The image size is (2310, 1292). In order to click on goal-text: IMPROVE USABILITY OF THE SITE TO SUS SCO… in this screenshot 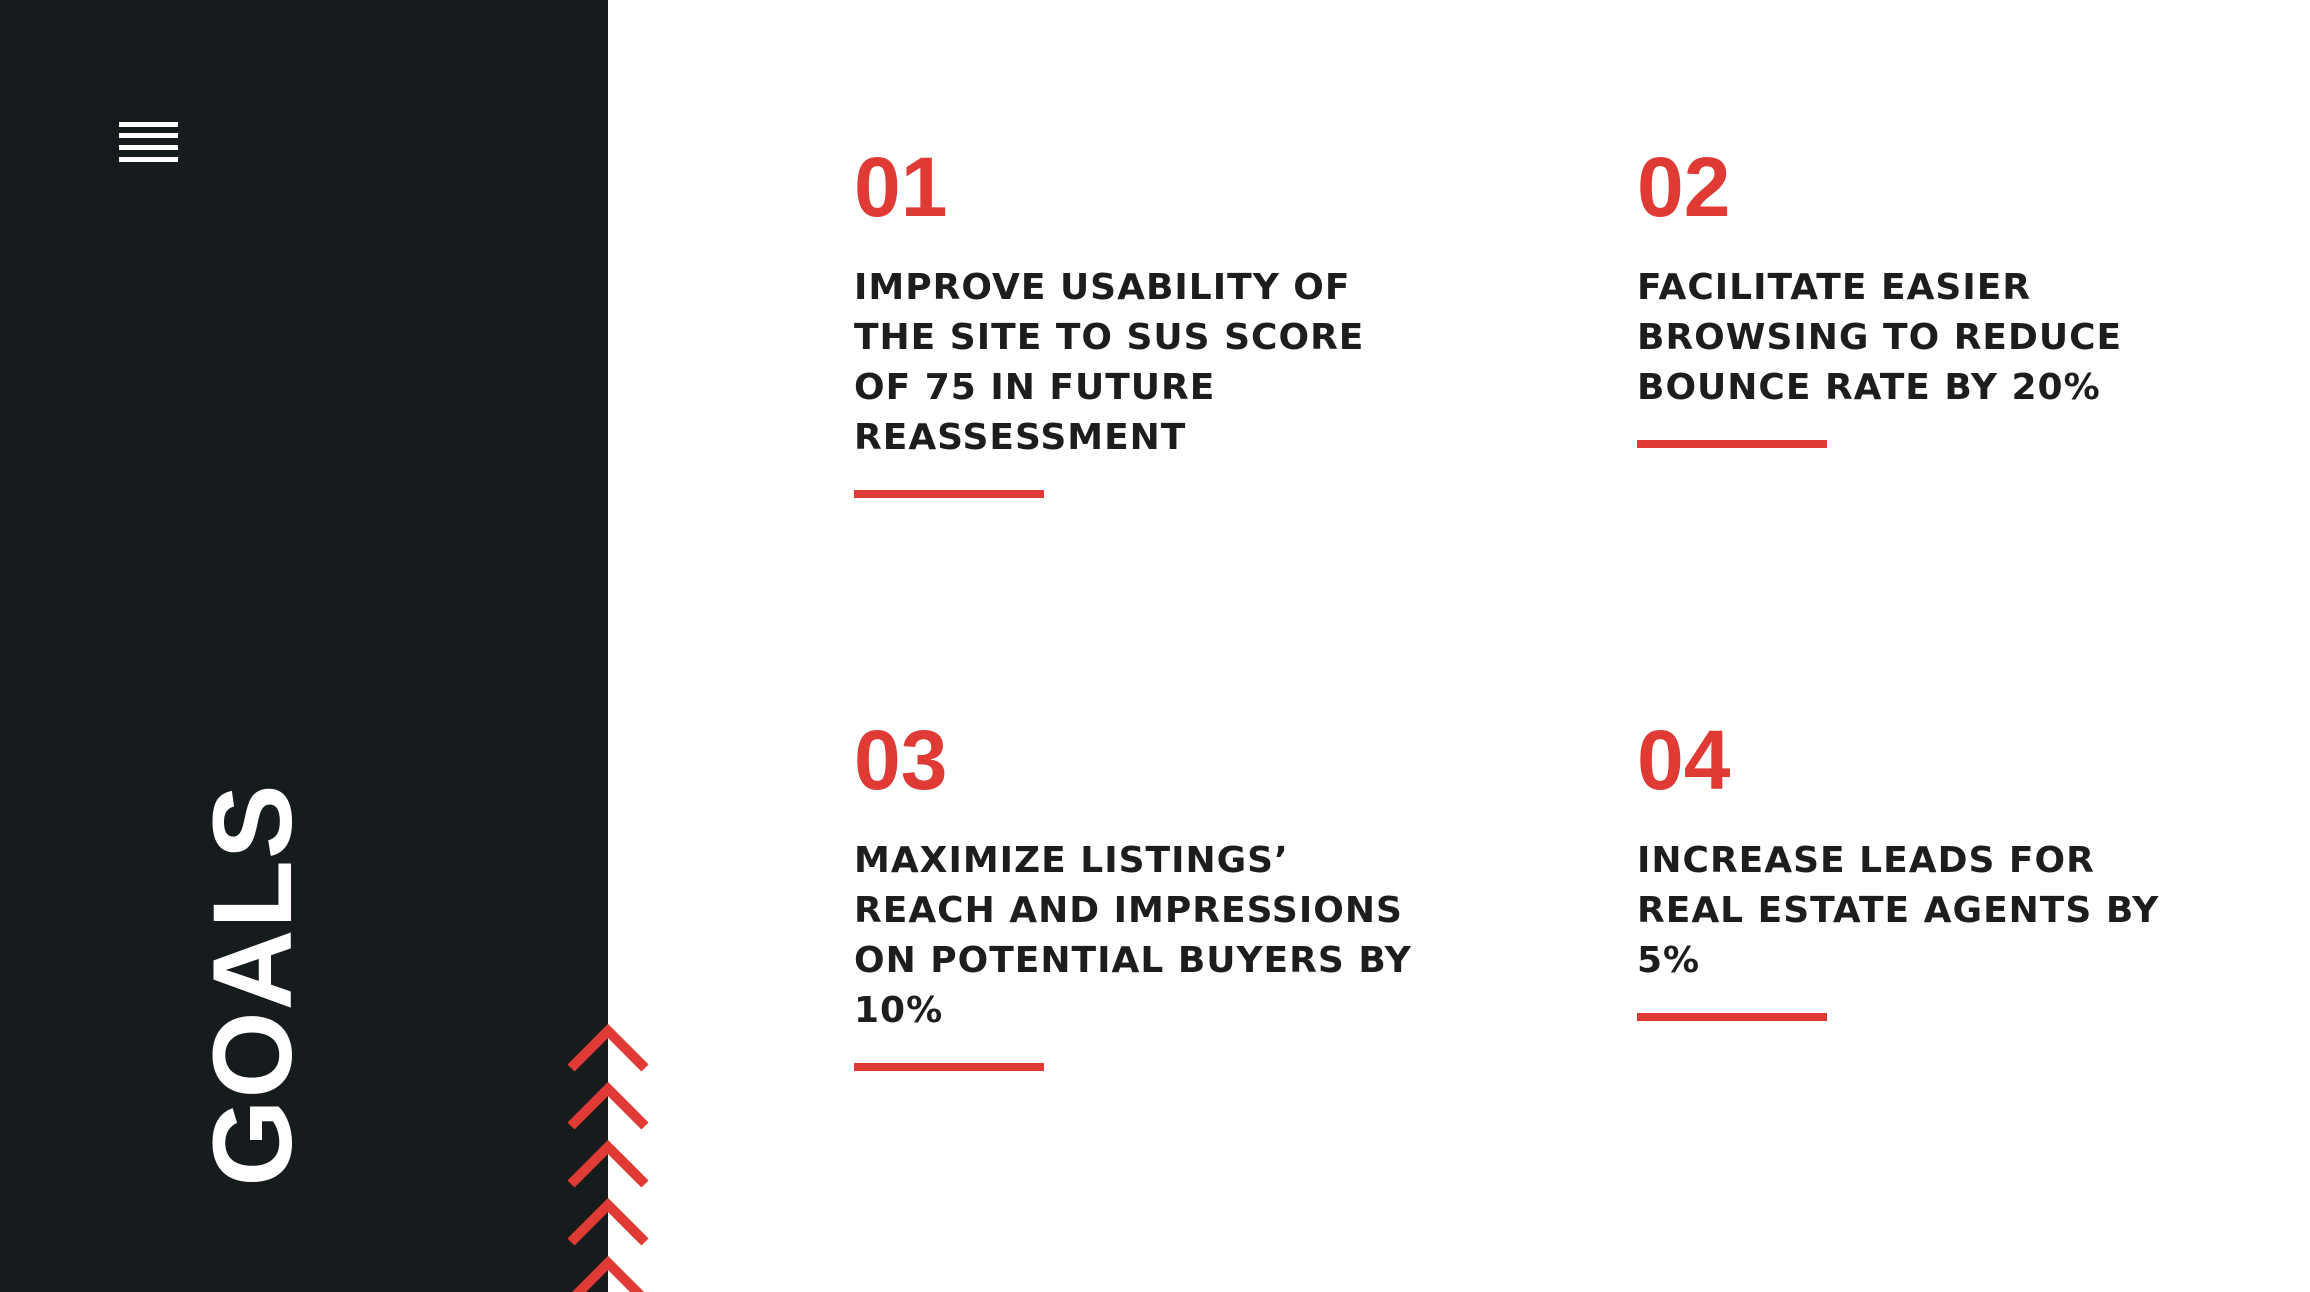, I will do `click(1109, 362)`.